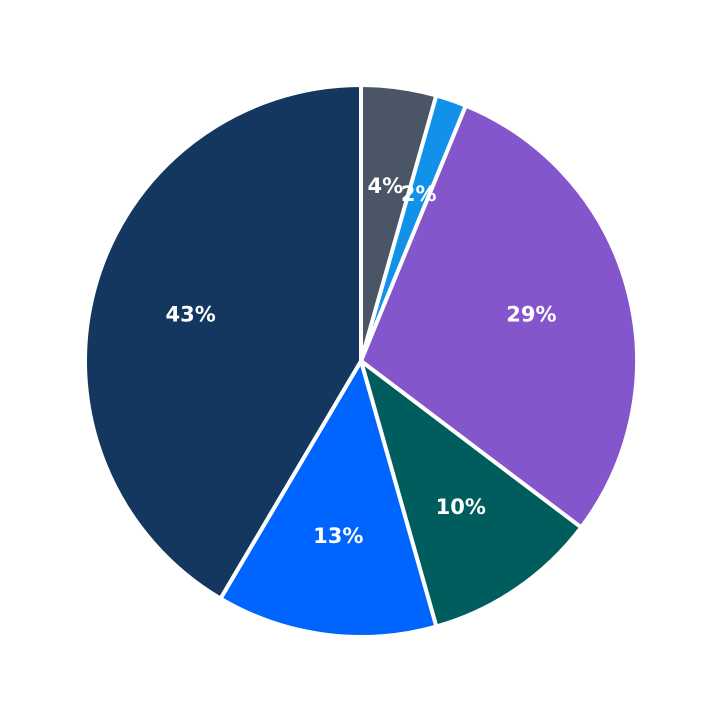  Describe the element at coordinates (386, 186) in the screenshot. I see `slice-percentage-label: 4%` at that location.